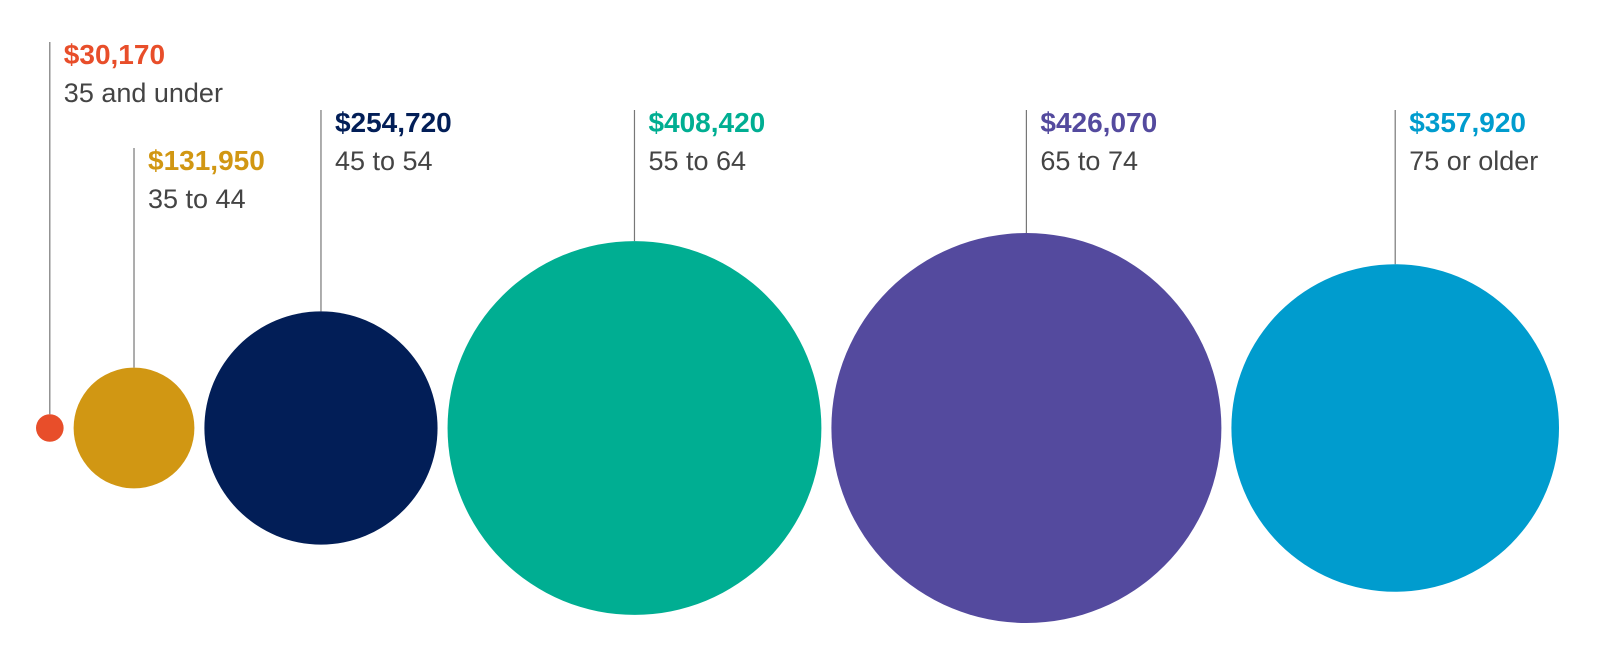 This screenshot has width=1600, height=666. I want to click on category-label: 35 to 44, so click(197, 199).